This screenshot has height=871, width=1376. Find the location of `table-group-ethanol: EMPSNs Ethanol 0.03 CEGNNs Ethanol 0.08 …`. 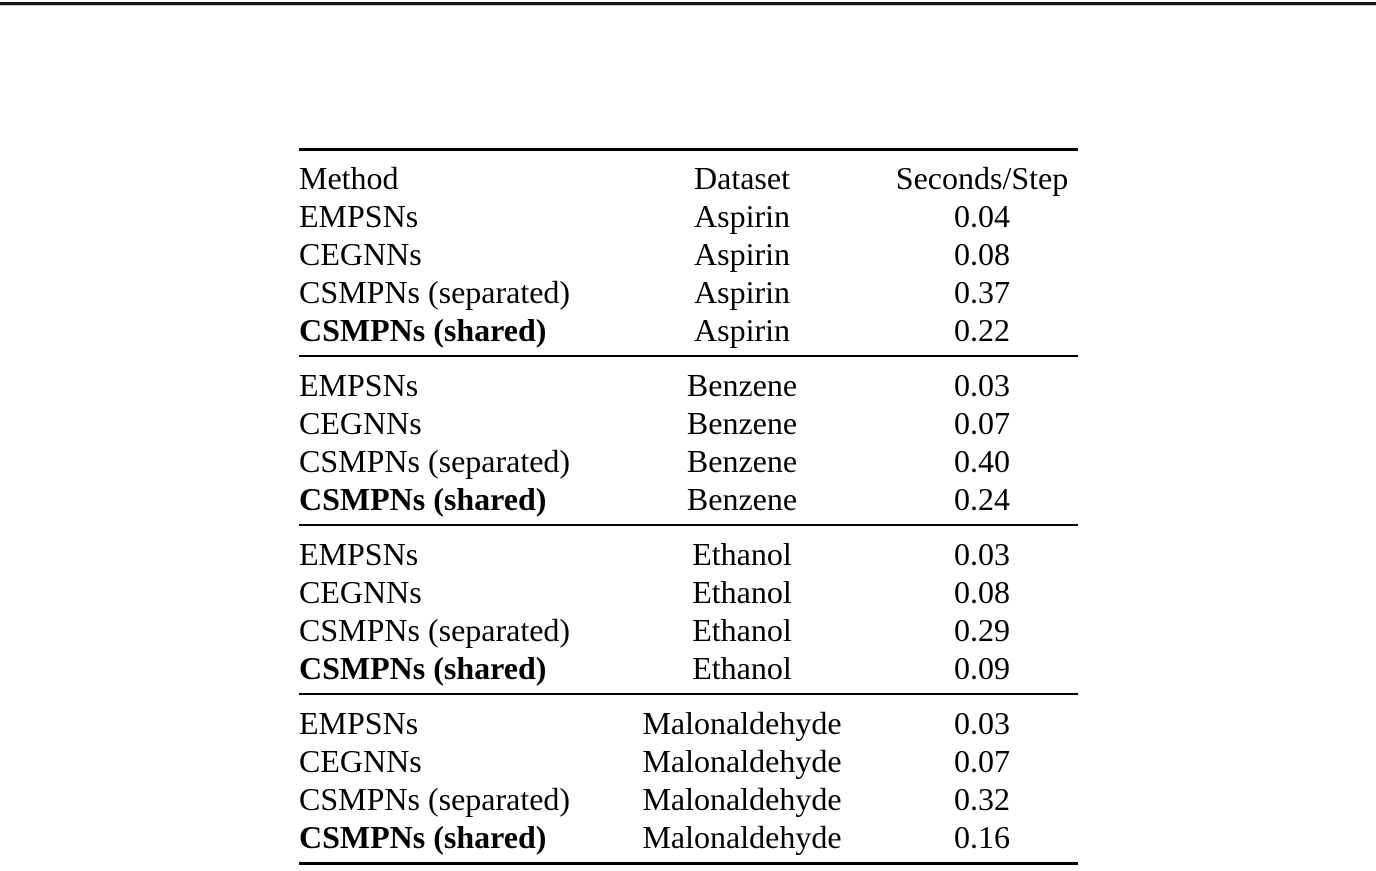

table-group-ethanol: EMPSNs Ethanol 0.03 CEGNNs Ethanol 0.08 … is located at coordinates (688, 609).